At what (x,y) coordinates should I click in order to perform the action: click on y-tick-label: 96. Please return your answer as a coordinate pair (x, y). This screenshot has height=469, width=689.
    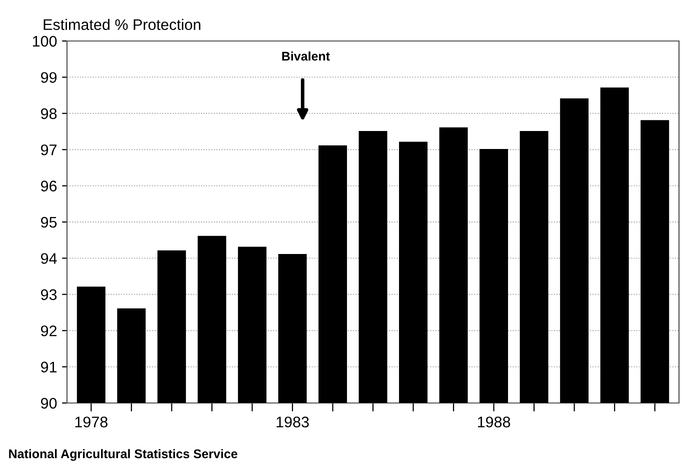
    Looking at the image, I should click on (49, 186).